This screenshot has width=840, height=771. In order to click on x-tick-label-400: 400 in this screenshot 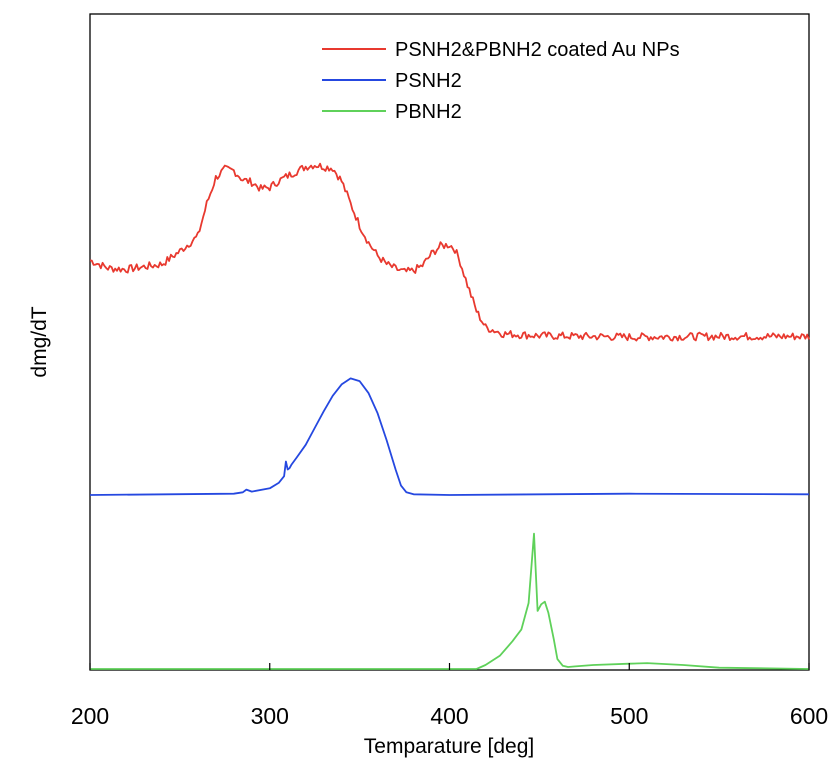, I will do `click(449, 716)`.